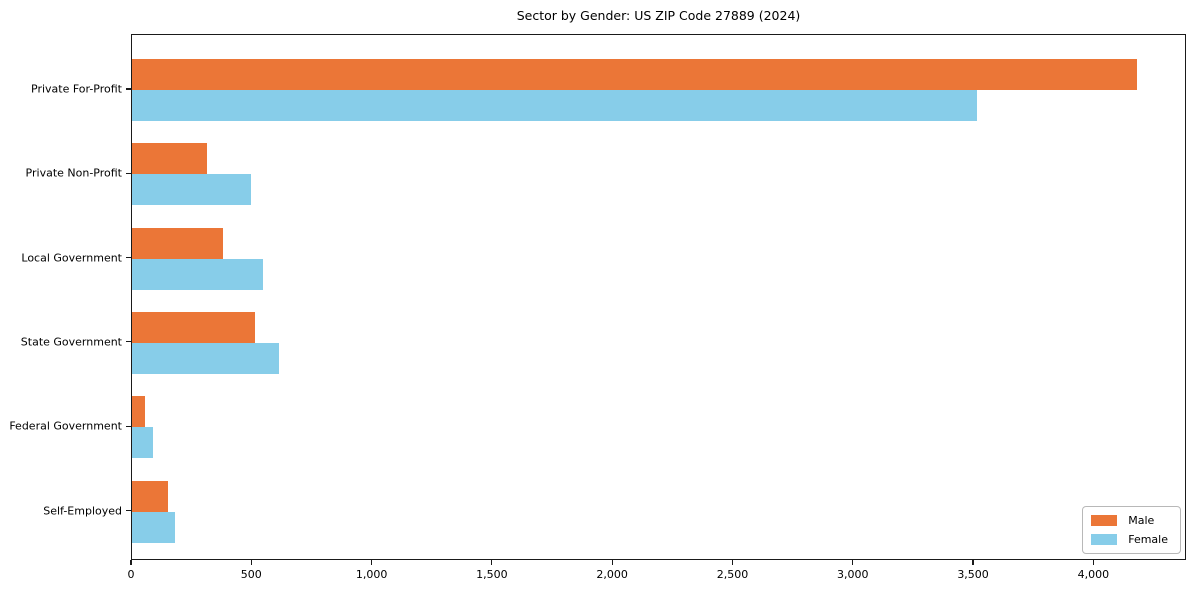 This screenshot has width=1200, height=600. I want to click on legend-swatch-male, so click(1104, 520).